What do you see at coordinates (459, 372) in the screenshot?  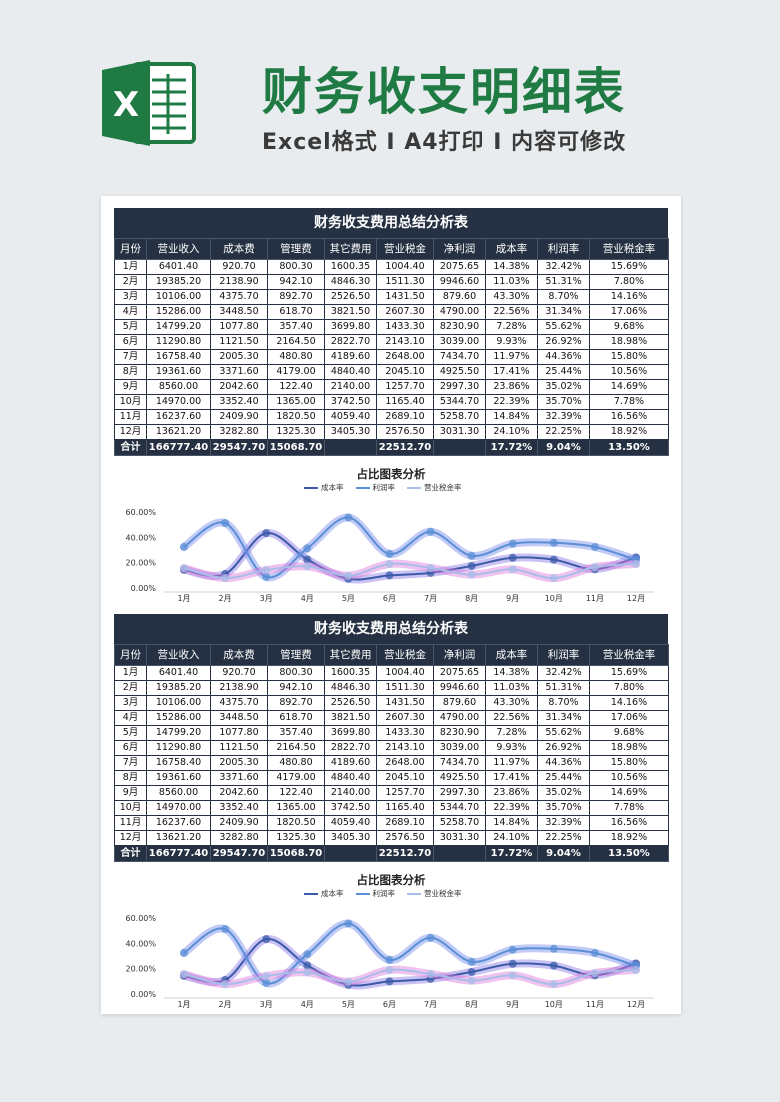 I see `table-cell: 4925.50` at bounding box center [459, 372].